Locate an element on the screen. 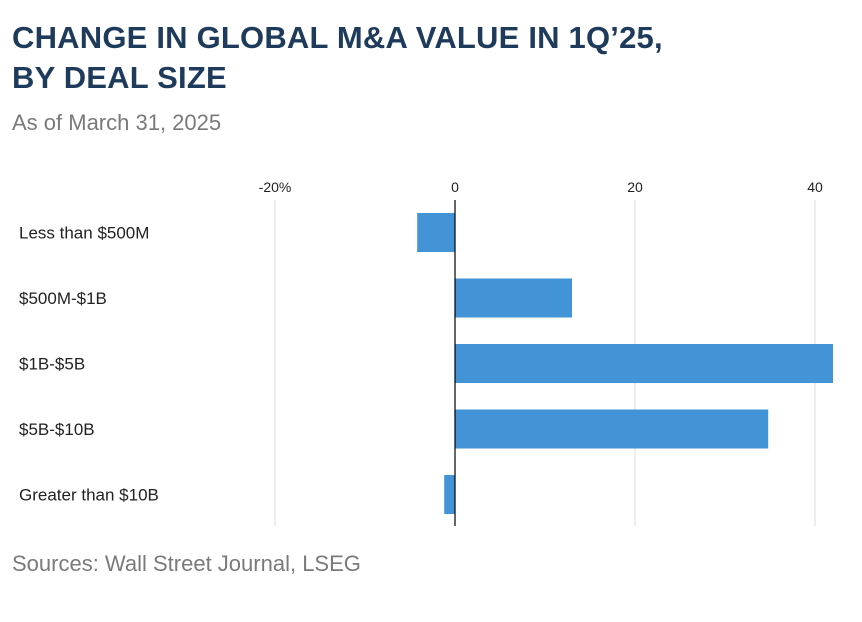  x-tick-label: -20% is located at coordinates (275, 187).